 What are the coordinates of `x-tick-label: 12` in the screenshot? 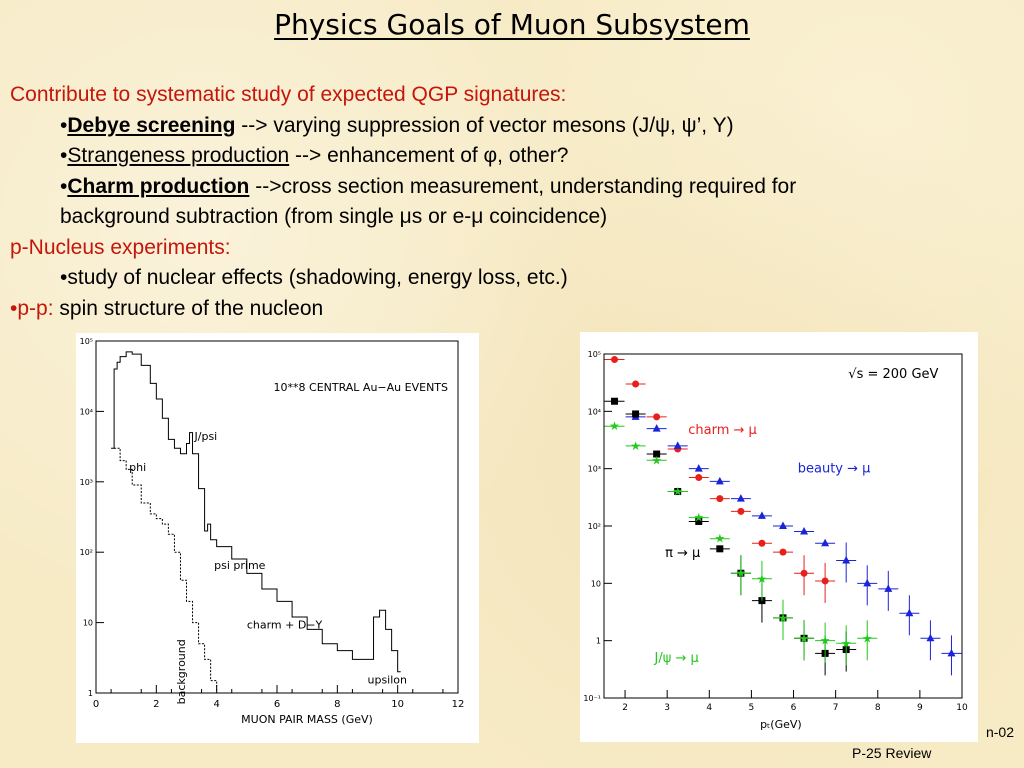 It's located at (458, 704).